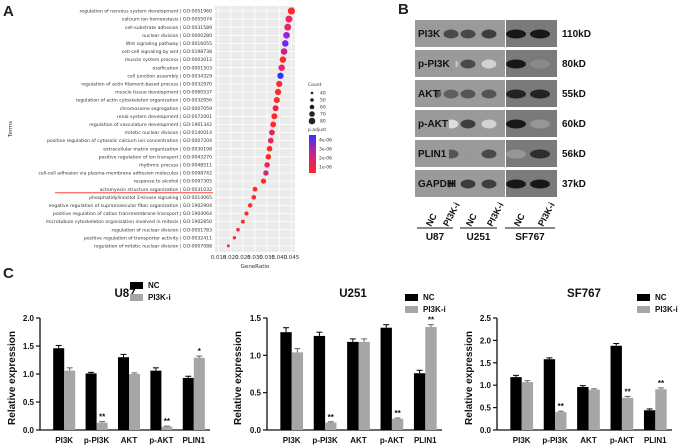  I want to click on dotplot-term: cell junction assembly | GO:0034329, so click(169, 76).